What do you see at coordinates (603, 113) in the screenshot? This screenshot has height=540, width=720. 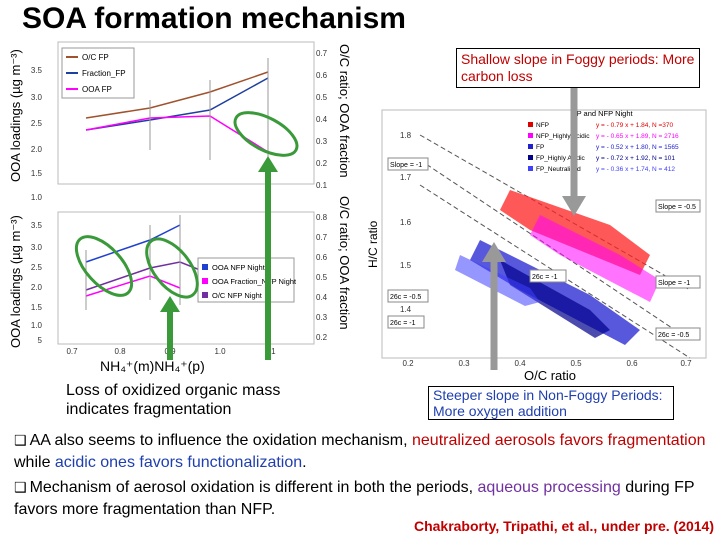 I see `legend-title: FP and NFP Night` at bounding box center [603, 113].